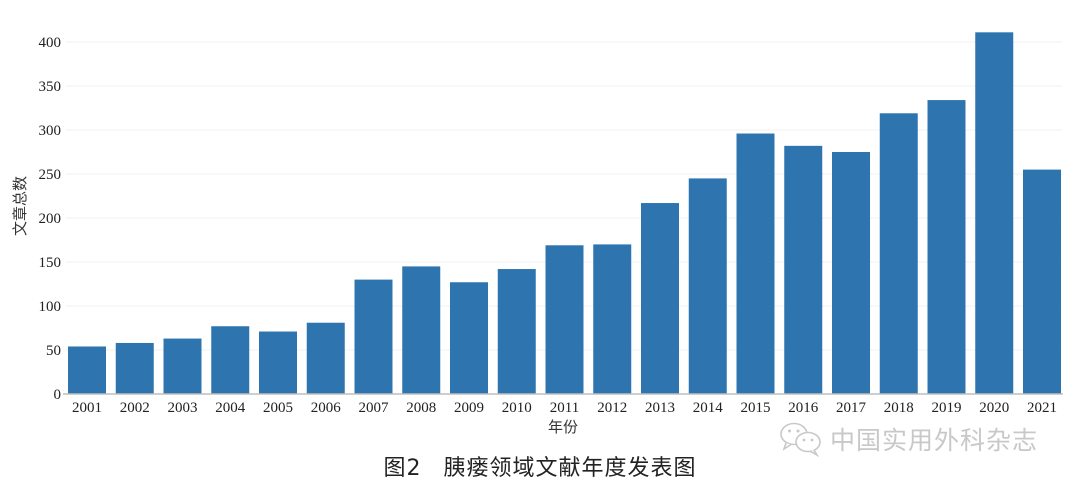  I want to click on figure-title: 胰瘘领域文献年度发表图, so click(570, 468).